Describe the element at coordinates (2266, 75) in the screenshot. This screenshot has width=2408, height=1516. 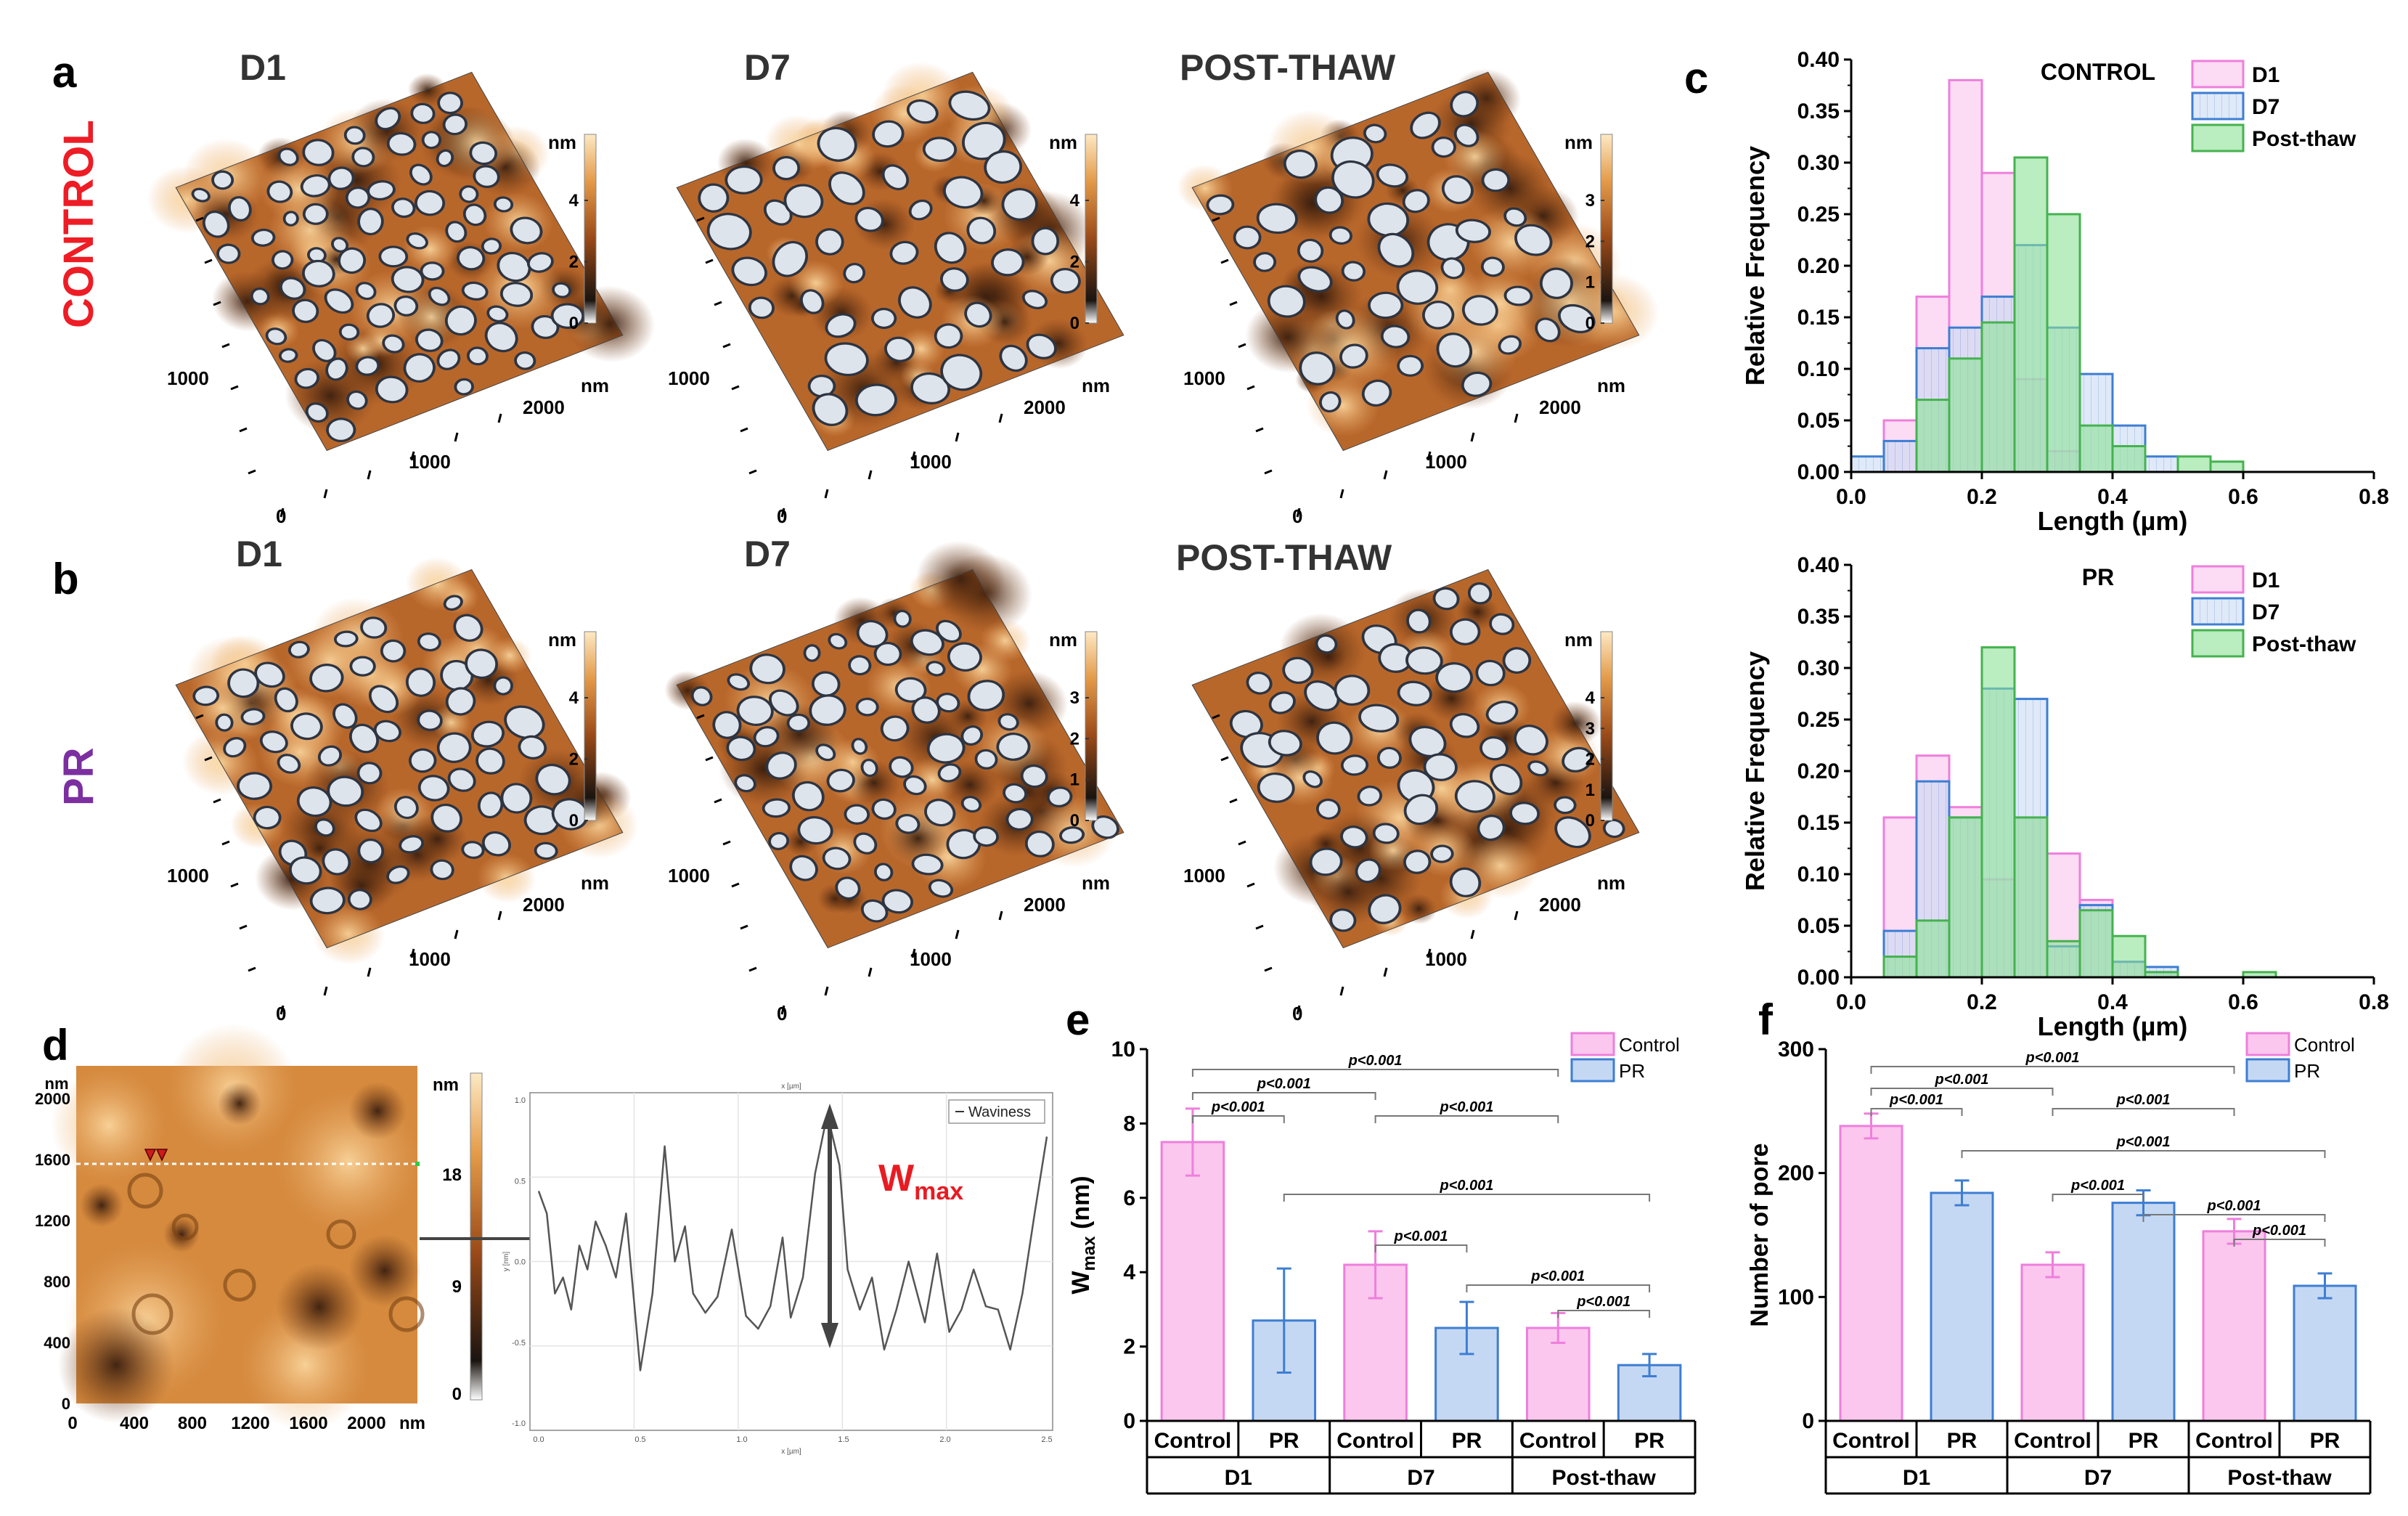
I see `hist-legend-label: D1` at that location.